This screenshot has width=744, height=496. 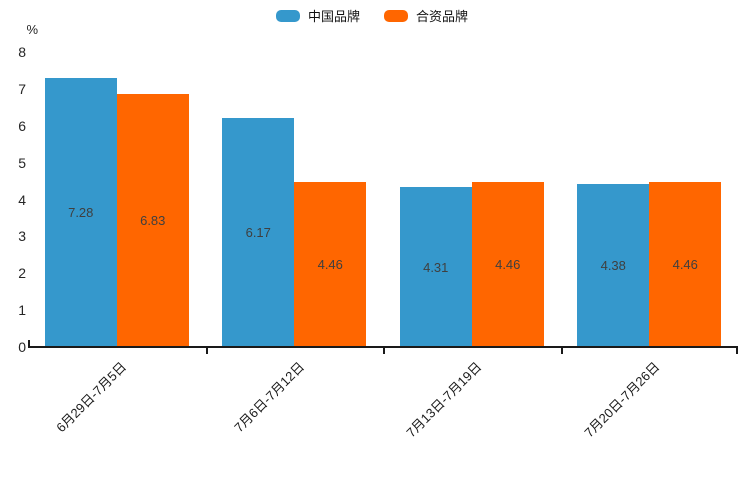 I want to click on bar-series0-group0, so click(x=80, y=211).